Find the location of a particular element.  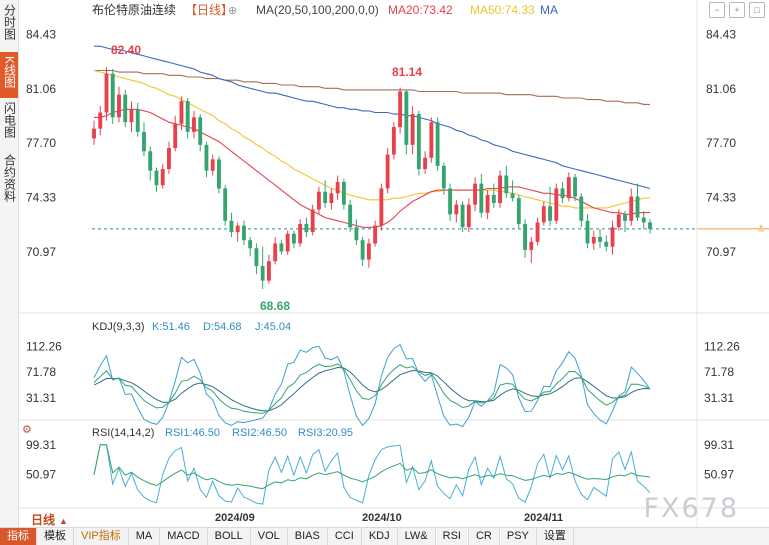

tab-lw: LW& is located at coordinates (417, 536).